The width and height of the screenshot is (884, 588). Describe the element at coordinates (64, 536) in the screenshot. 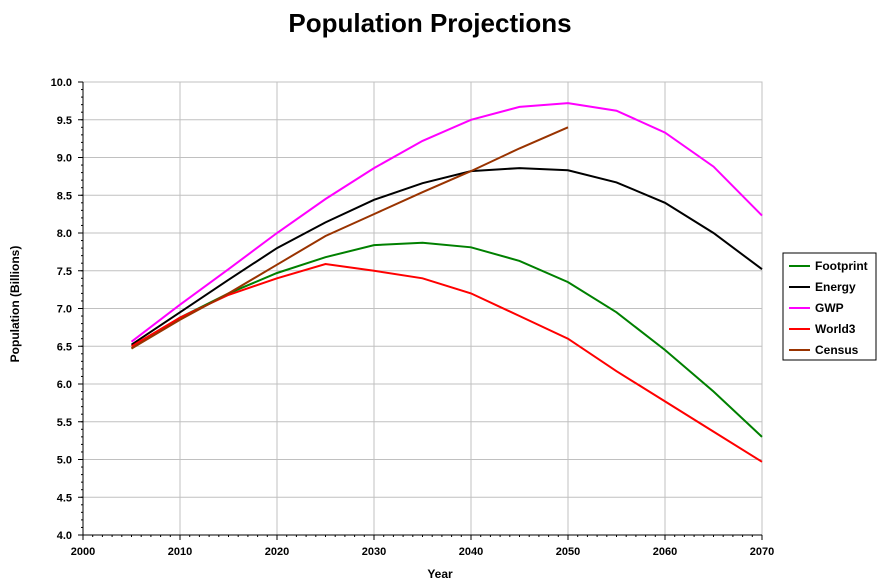

I see `y-tick-label: 4.0` at that location.